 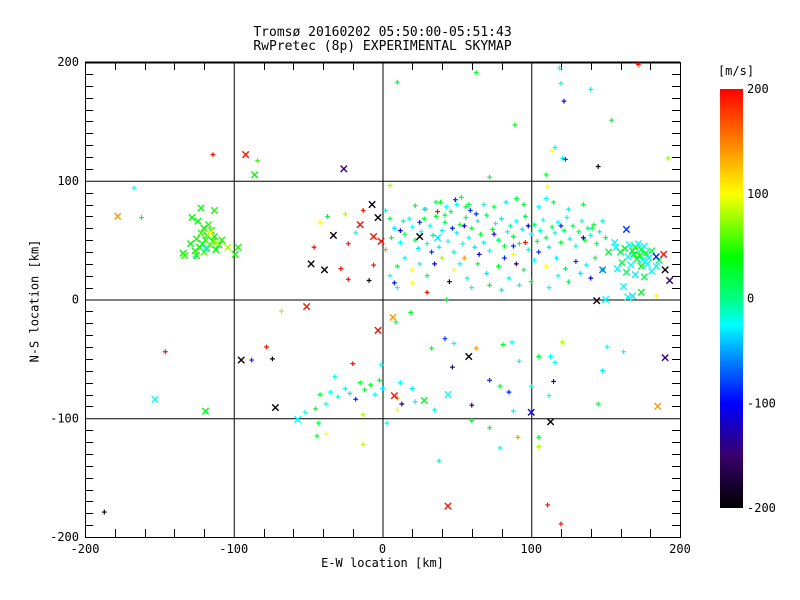 What do you see at coordinates (758, 194) in the screenshot?
I see `colorbar-tick-label: 100` at bounding box center [758, 194].